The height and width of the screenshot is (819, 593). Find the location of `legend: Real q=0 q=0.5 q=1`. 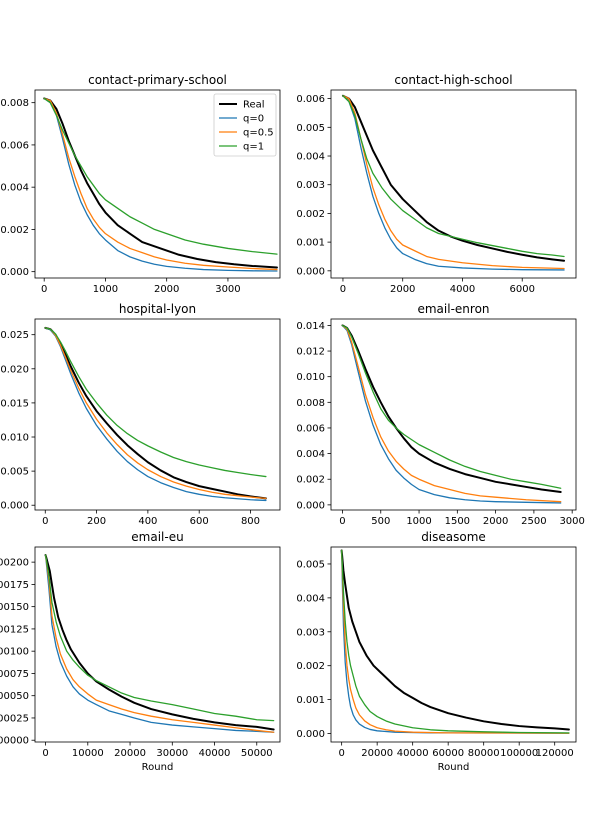

legend: Real q=0 q=0.5 q=1 is located at coordinates (245, 125).